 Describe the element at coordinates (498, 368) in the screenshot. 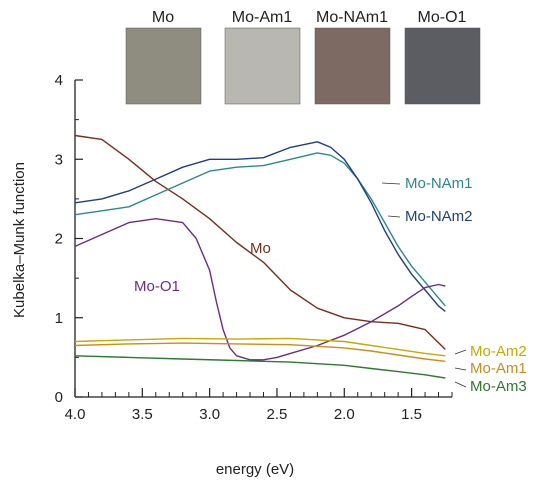

I see `series-label: Mo-Am1` at that location.